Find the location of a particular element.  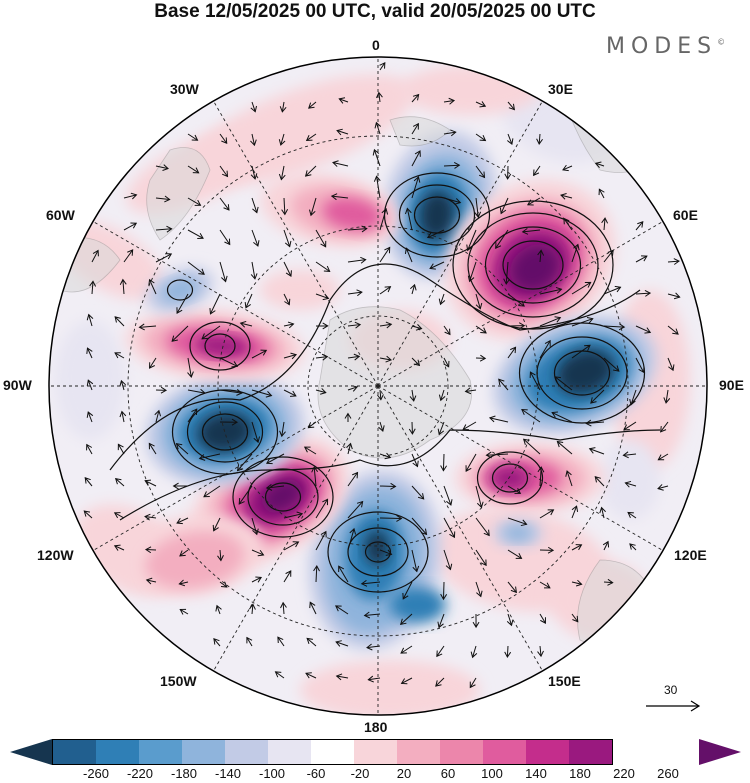

latitude-circle is located at coordinates (378, 386).